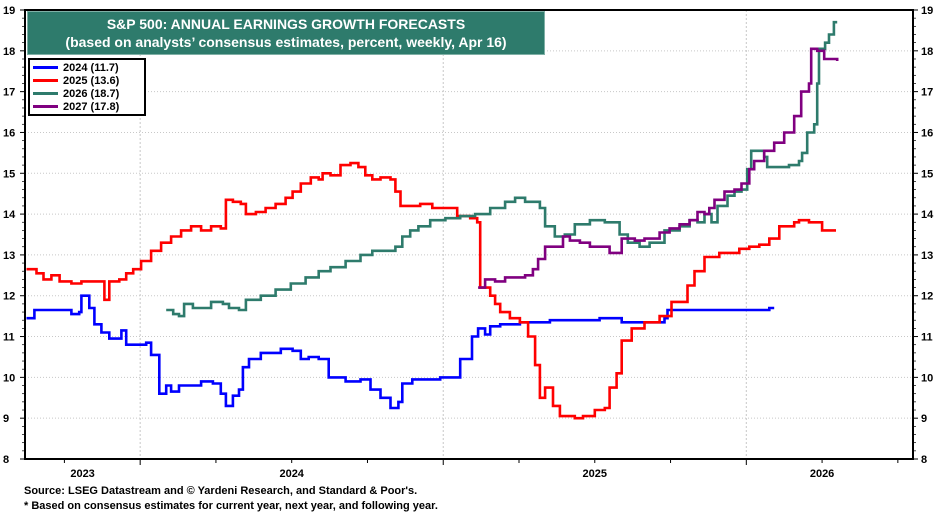 The width and height of the screenshot is (936, 515). Describe the element at coordinates (9, 215) in the screenshot. I see `y-tick-label-left: 14` at that location.